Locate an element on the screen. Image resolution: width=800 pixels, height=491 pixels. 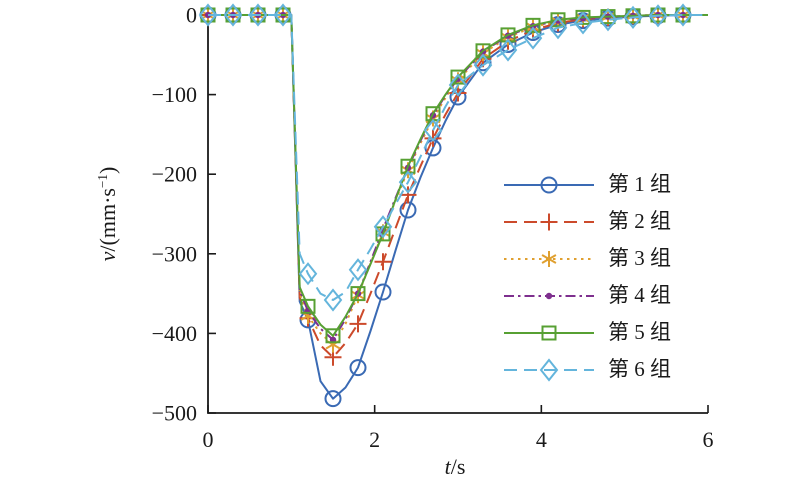
legend-label-6: 第 6 组 is located at coordinates (639, 369).